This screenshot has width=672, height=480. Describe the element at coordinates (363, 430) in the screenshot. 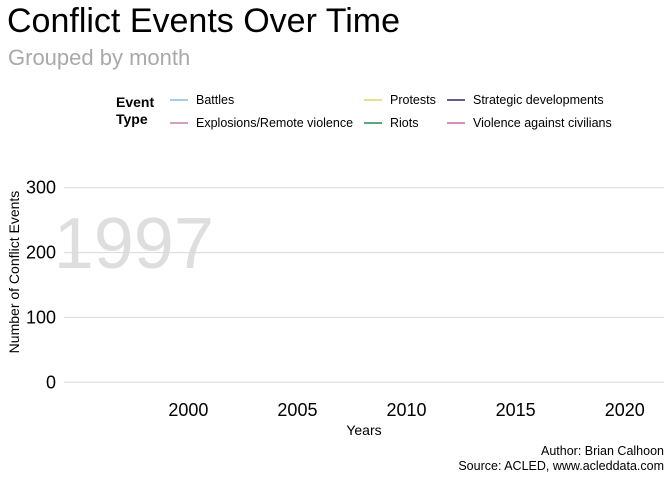

I see `x-axis-title: Years` at that location.